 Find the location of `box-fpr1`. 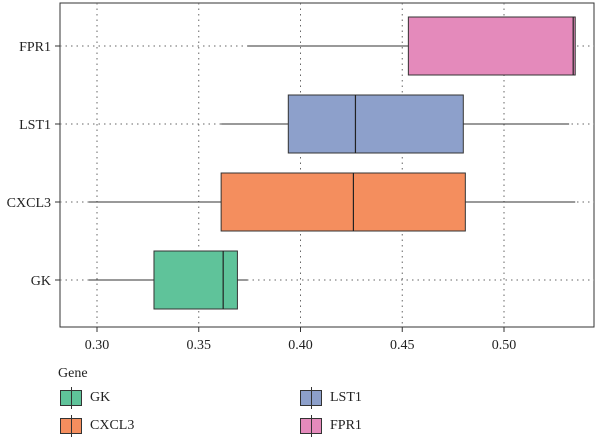

box-fpr1 is located at coordinates (411, 46).